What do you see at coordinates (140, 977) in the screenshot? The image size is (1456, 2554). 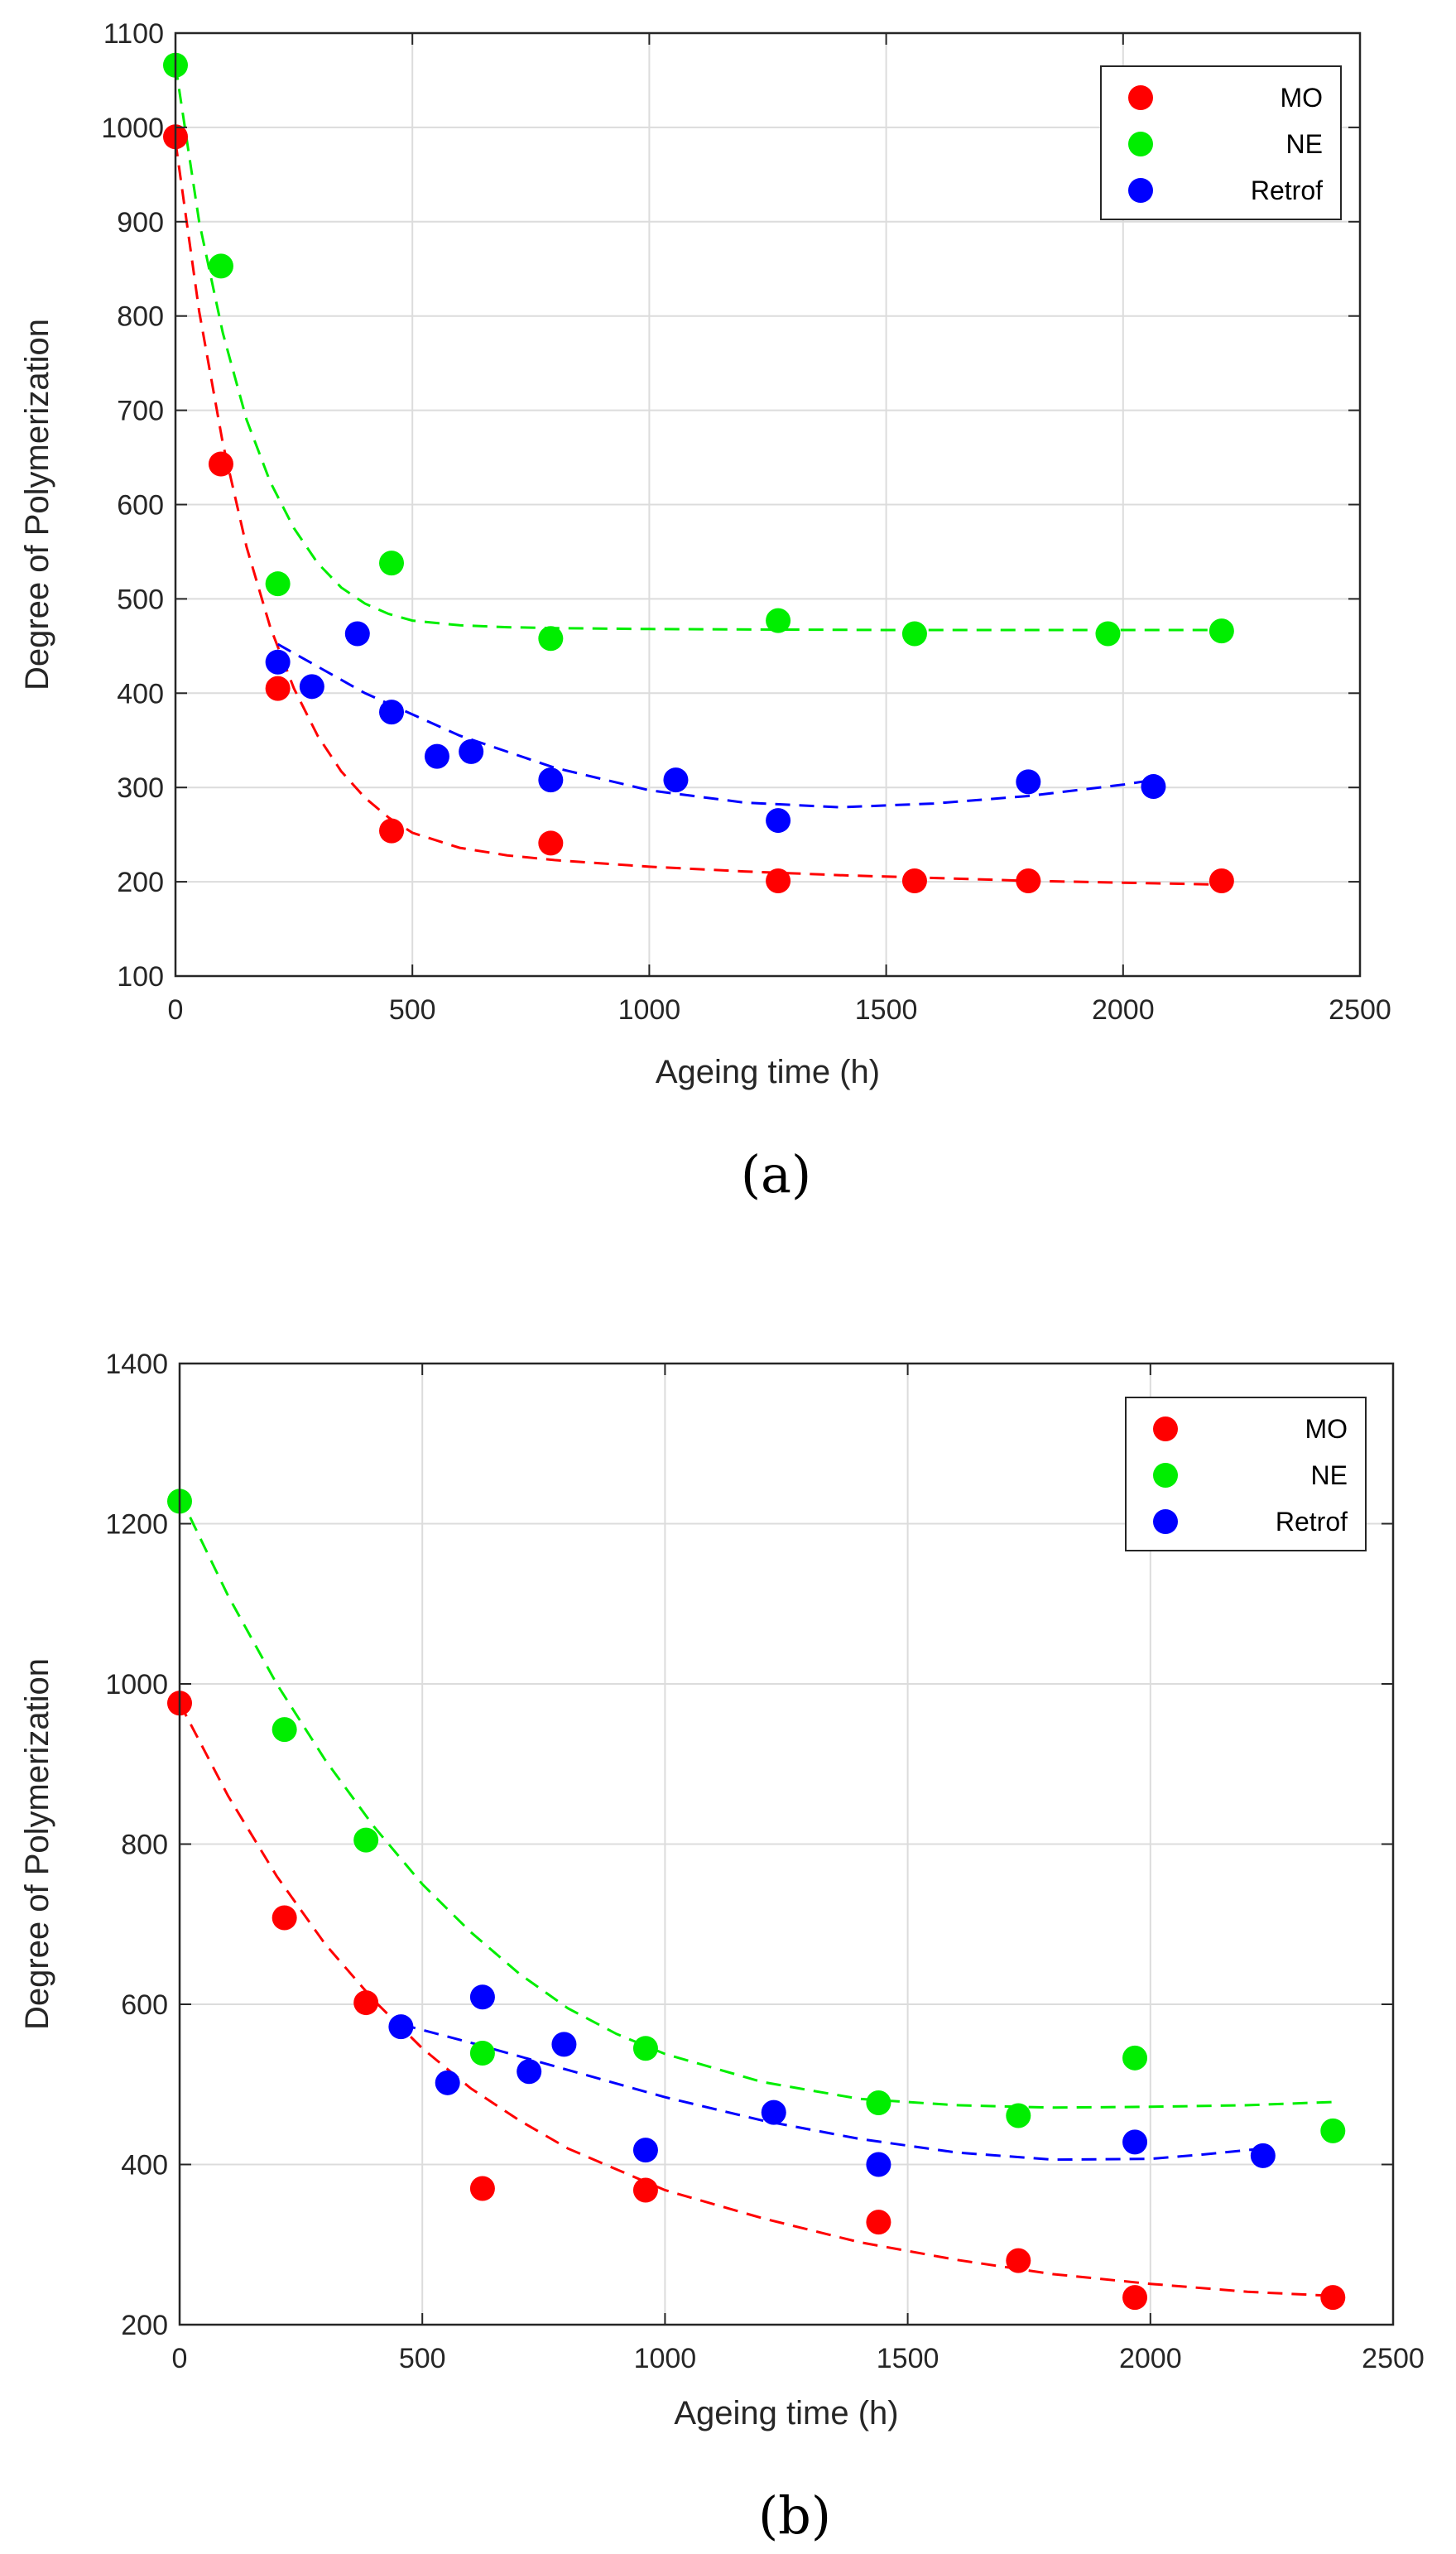 I see `y-tick-label: 100` at bounding box center [140, 977].